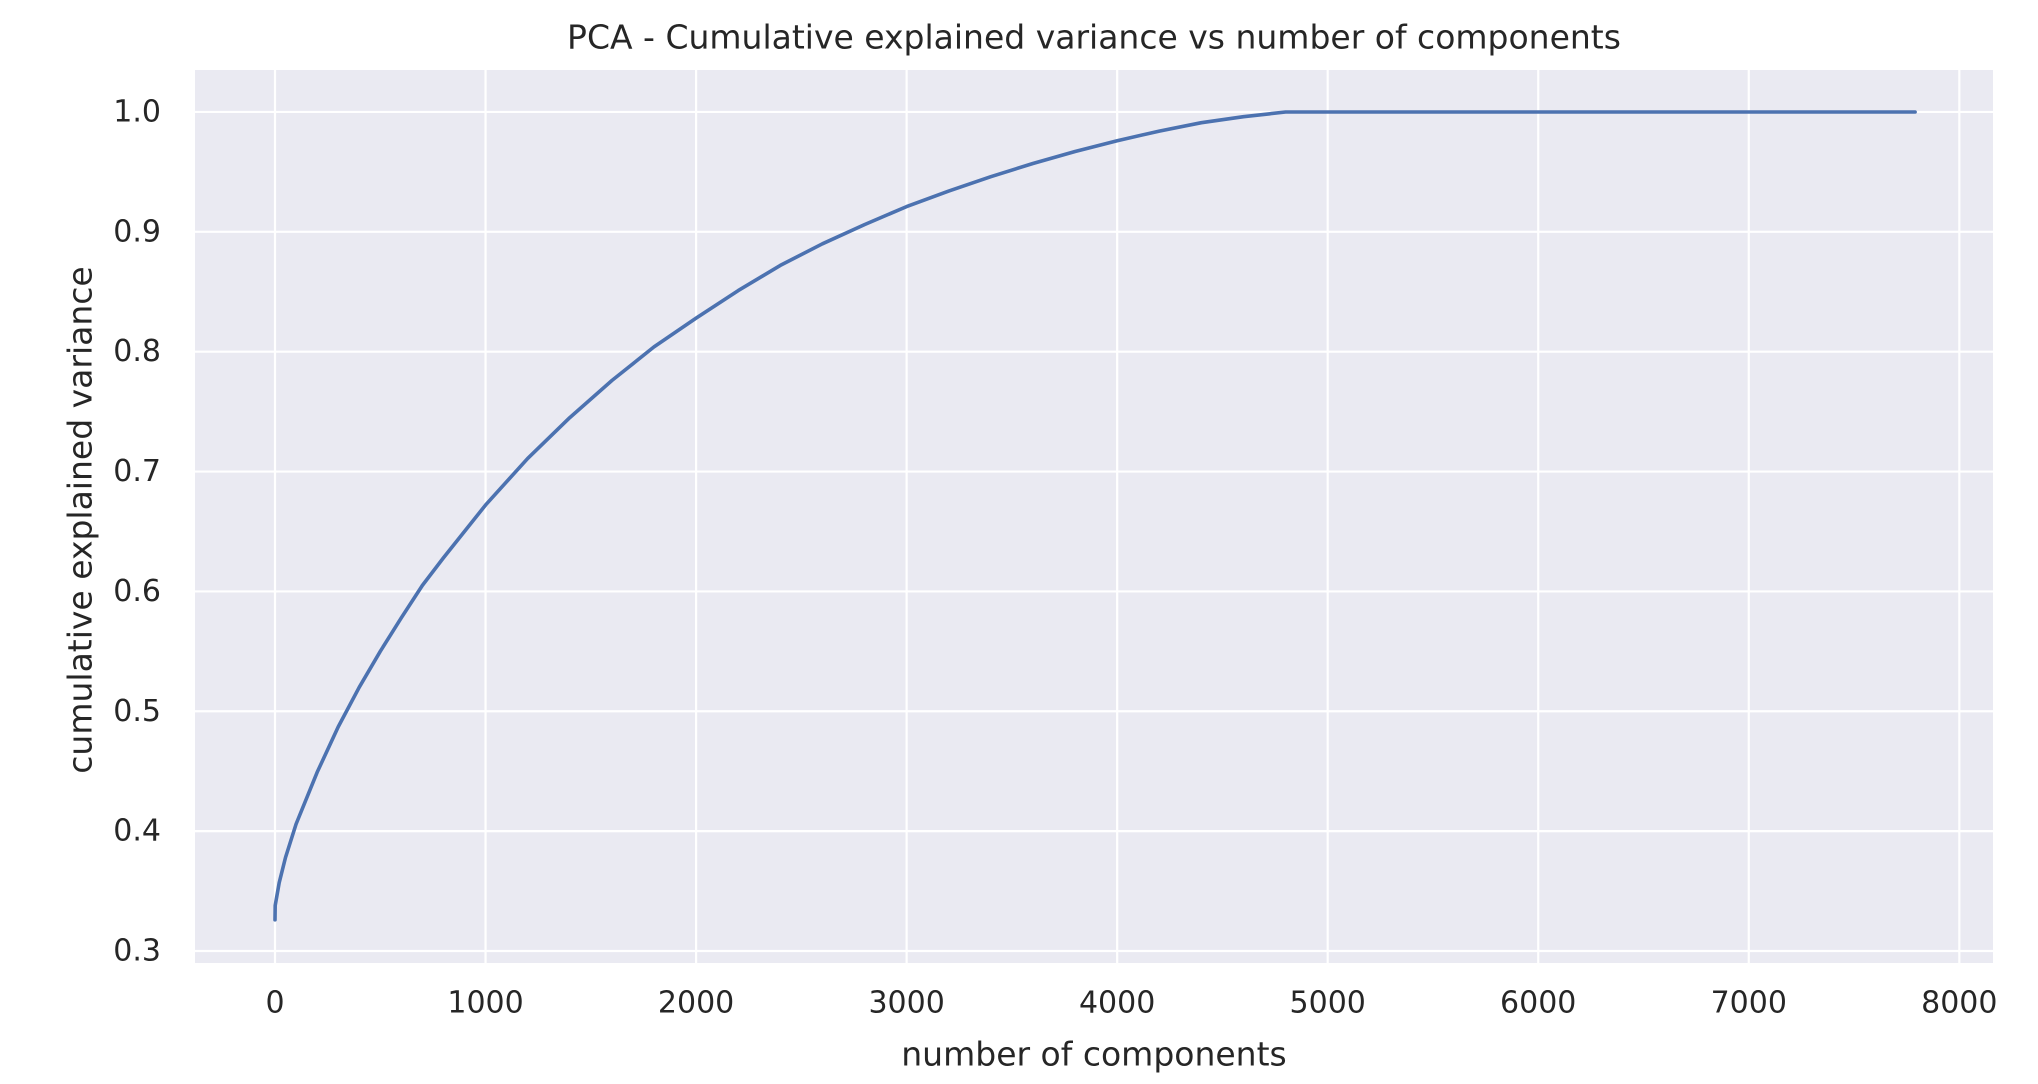 This screenshot has width=2038, height=1084. What do you see at coordinates (1328, 1003) in the screenshot?
I see `x-tick-label: 5000` at bounding box center [1328, 1003].